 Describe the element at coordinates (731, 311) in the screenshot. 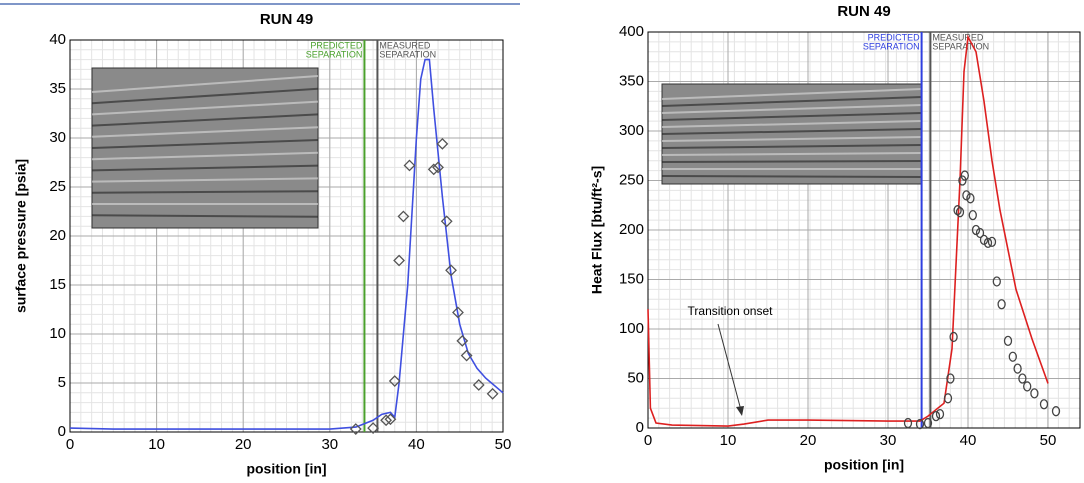

I see `annotation: Transition onset` at that location.